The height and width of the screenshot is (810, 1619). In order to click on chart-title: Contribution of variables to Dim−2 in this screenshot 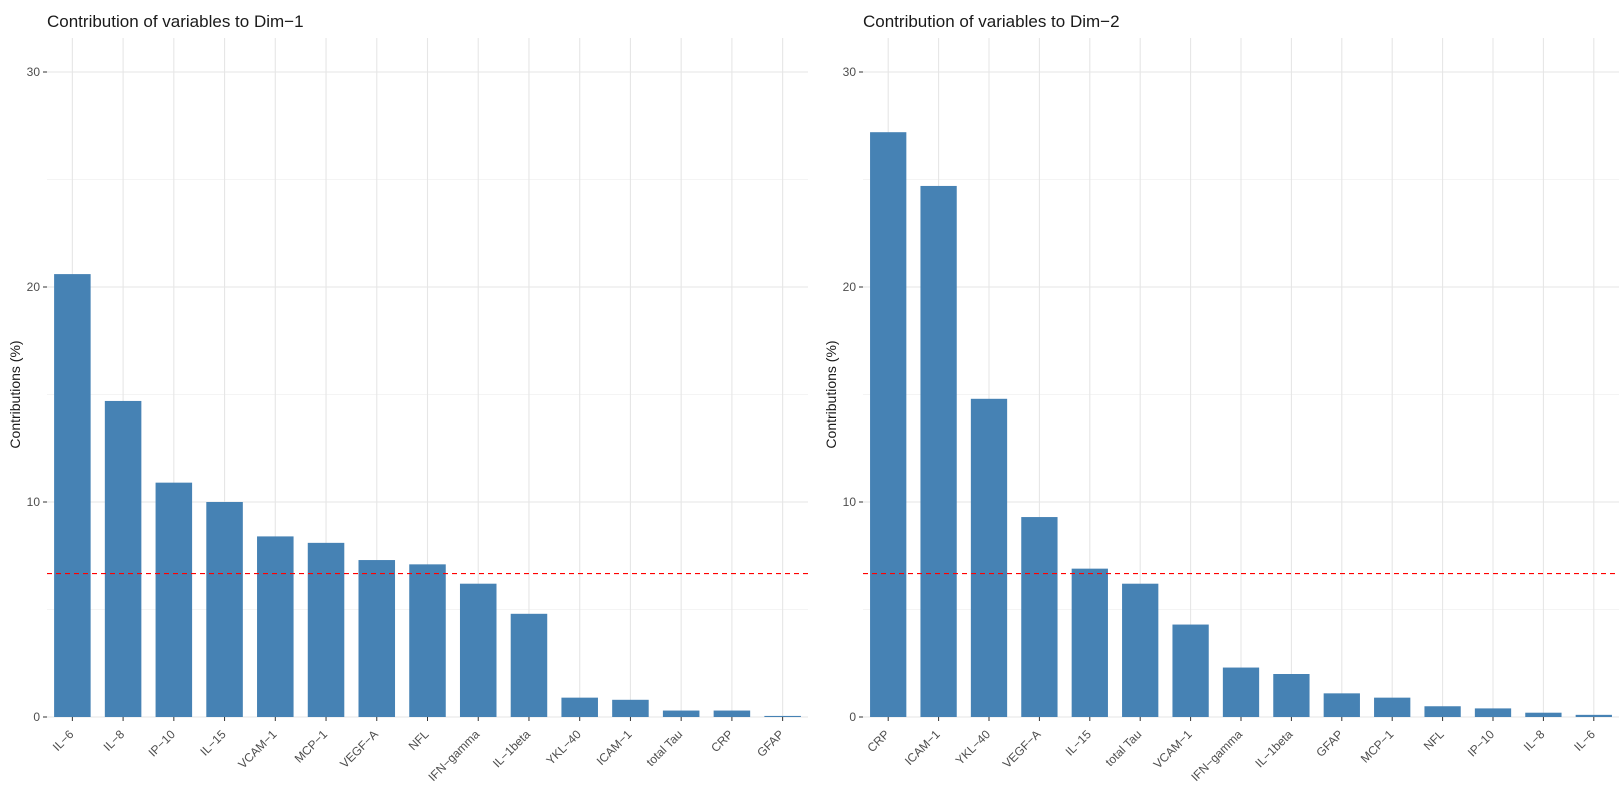, I will do `click(991, 21)`.